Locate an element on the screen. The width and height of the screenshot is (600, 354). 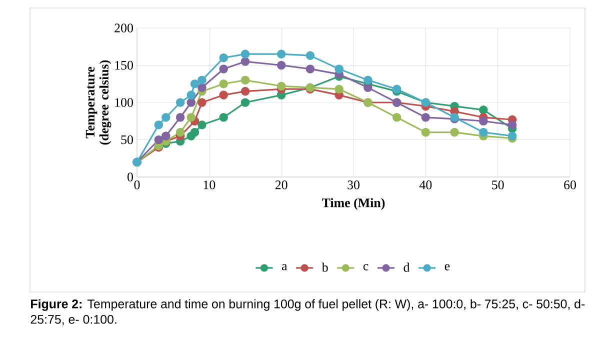
y-axis-title: Temperature (degree celsius) is located at coordinates (99, 102).